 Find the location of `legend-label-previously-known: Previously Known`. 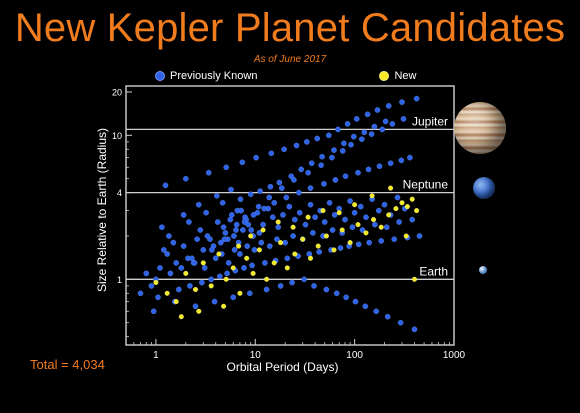

legend-label-previously-known: Previously Known is located at coordinates (214, 76).